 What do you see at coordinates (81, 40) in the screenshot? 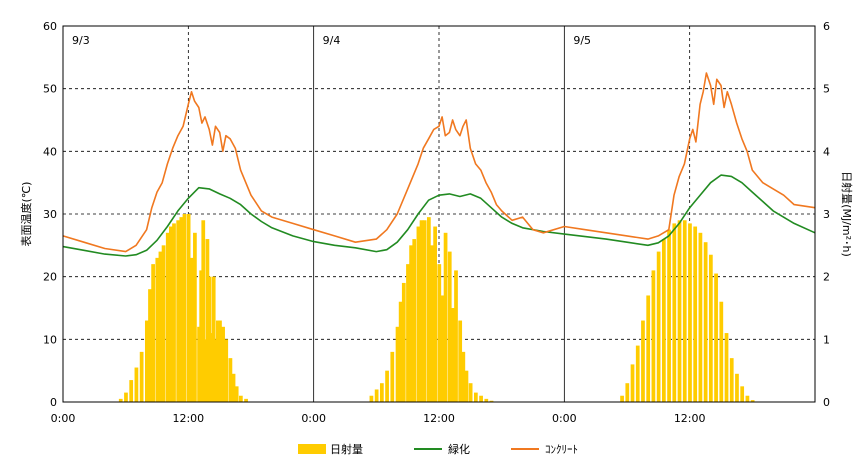
I see `day-label: 9/3` at bounding box center [81, 40].